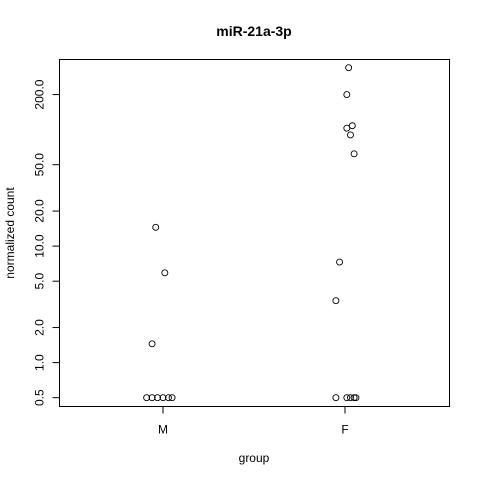 The width and height of the screenshot is (480, 485). What do you see at coordinates (40, 94) in the screenshot?
I see `y-tick-label-7: 200.0` at bounding box center [40, 94].